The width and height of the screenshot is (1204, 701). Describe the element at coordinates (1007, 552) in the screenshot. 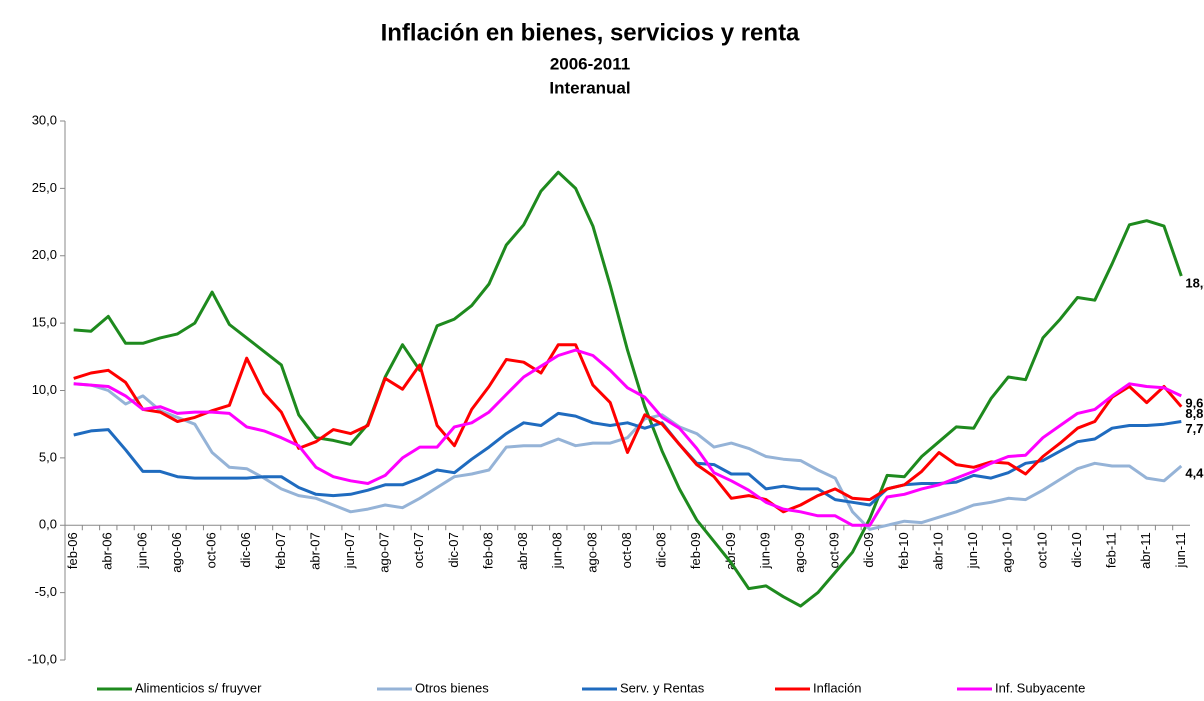

I see `x-tick-label: ago-10` at that location.